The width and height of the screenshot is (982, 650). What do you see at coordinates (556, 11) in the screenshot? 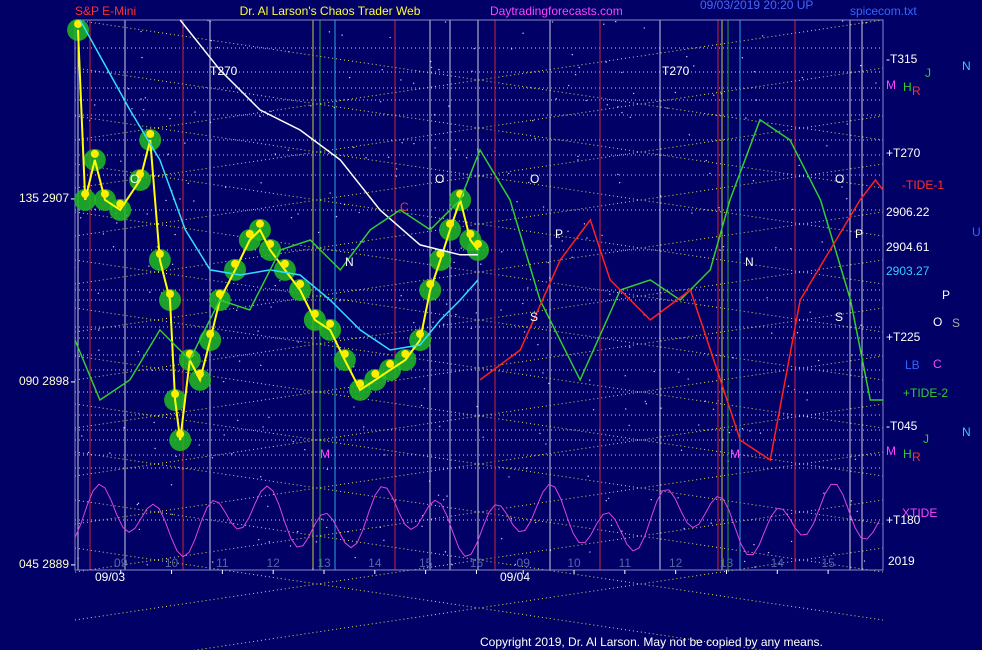
I see `annotation: Daytradingforecasts.com` at bounding box center [556, 11].